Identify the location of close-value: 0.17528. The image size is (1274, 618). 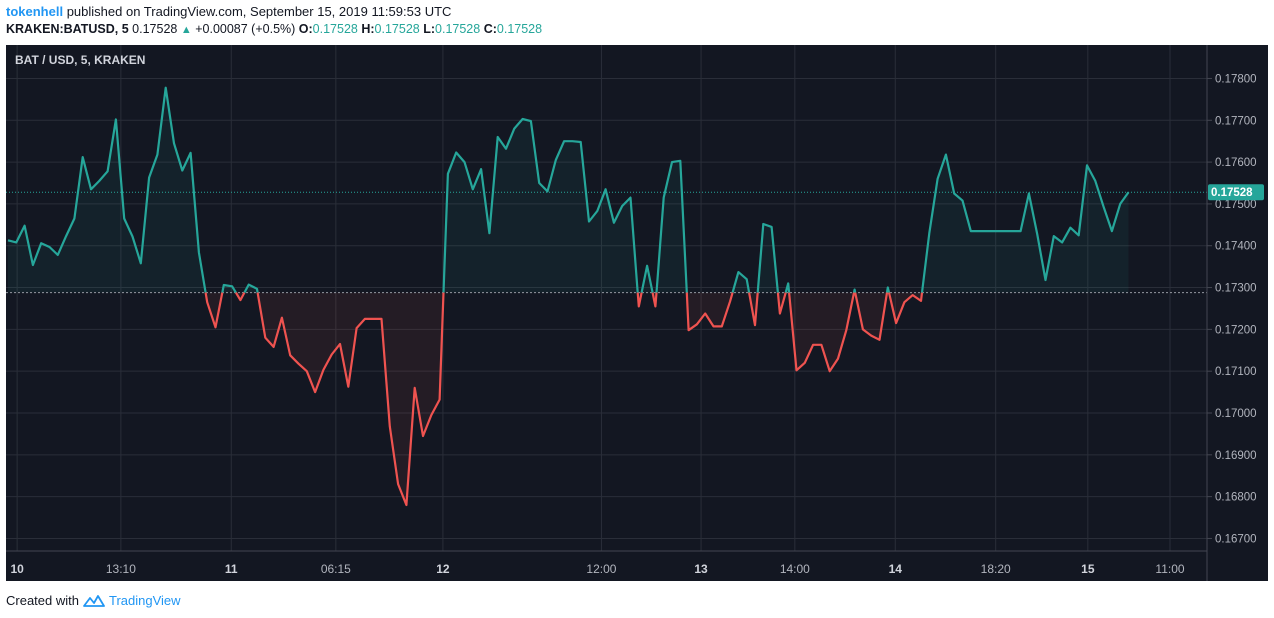
(519, 29).